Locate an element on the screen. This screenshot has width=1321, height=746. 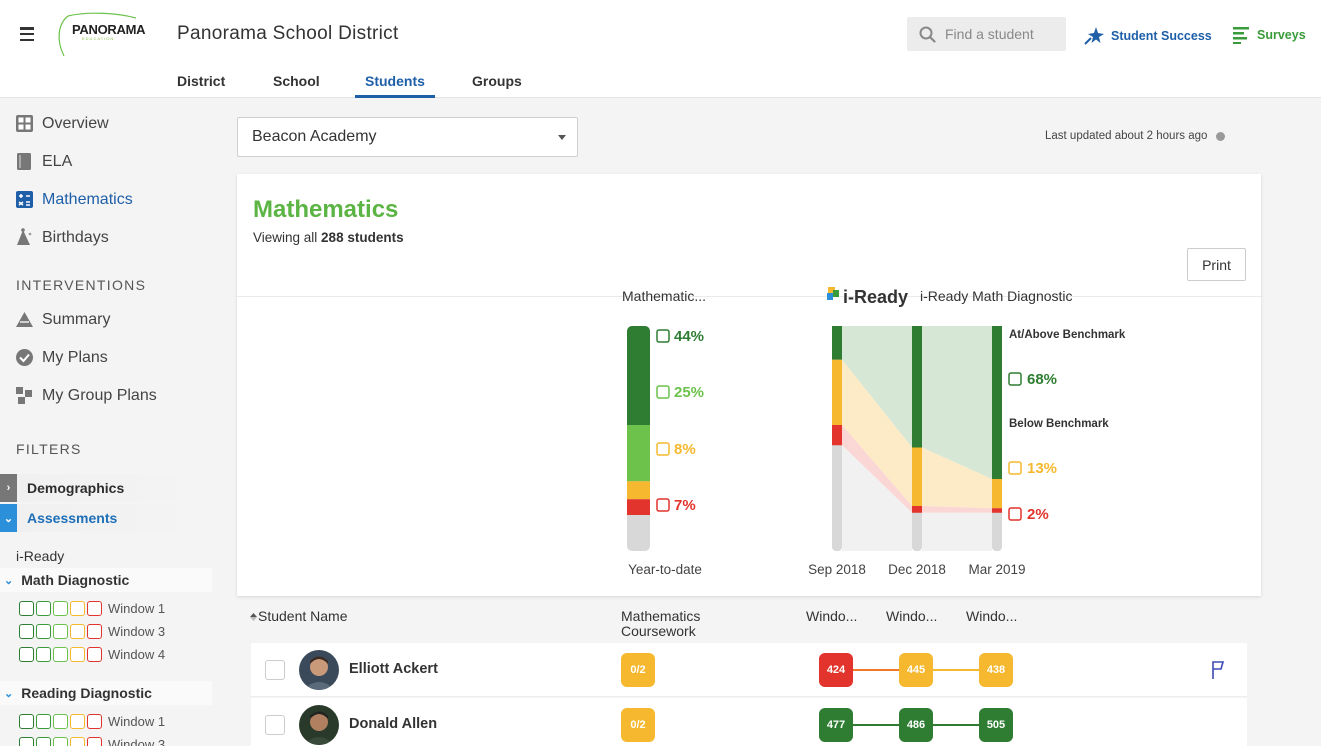
column-header-label: Student Name is located at coordinates (303, 616).